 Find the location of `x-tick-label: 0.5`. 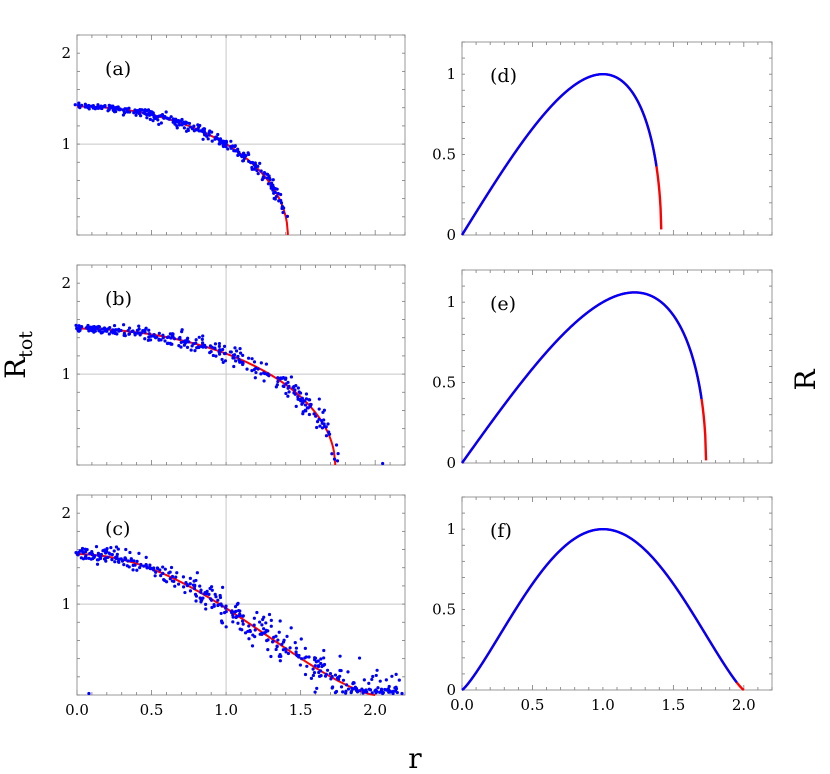

x-tick-label: 0.5 is located at coordinates (152, 710).